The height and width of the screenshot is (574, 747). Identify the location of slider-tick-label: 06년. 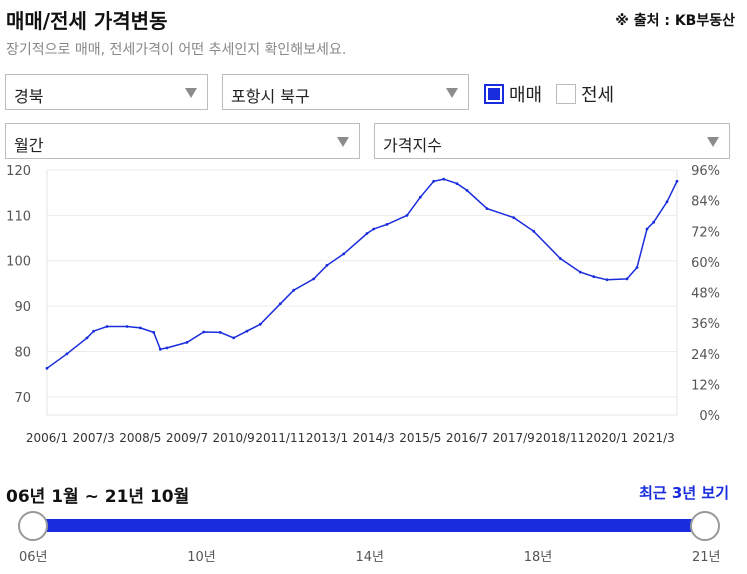
(33, 557).